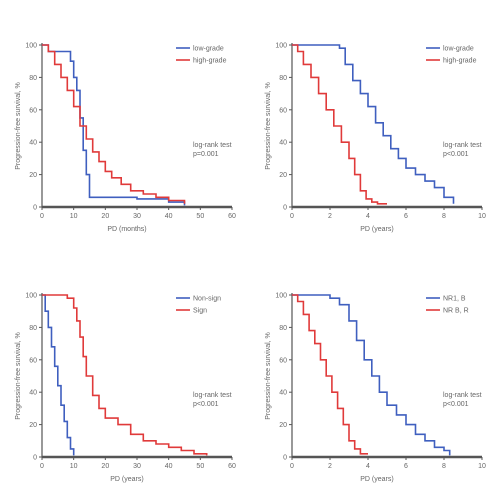  What do you see at coordinates (206, 154) in the screenshot?
I see `annotation-text: p=0.001` at bounding box center [206, 154].